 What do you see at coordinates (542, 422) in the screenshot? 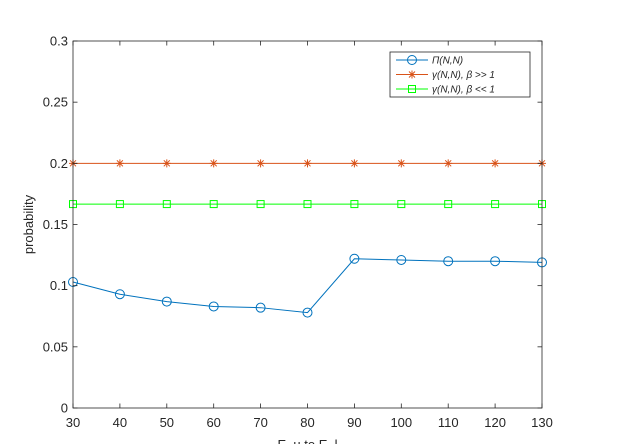
I see `x-tick-label: 130` at bounding box center [542, 422].